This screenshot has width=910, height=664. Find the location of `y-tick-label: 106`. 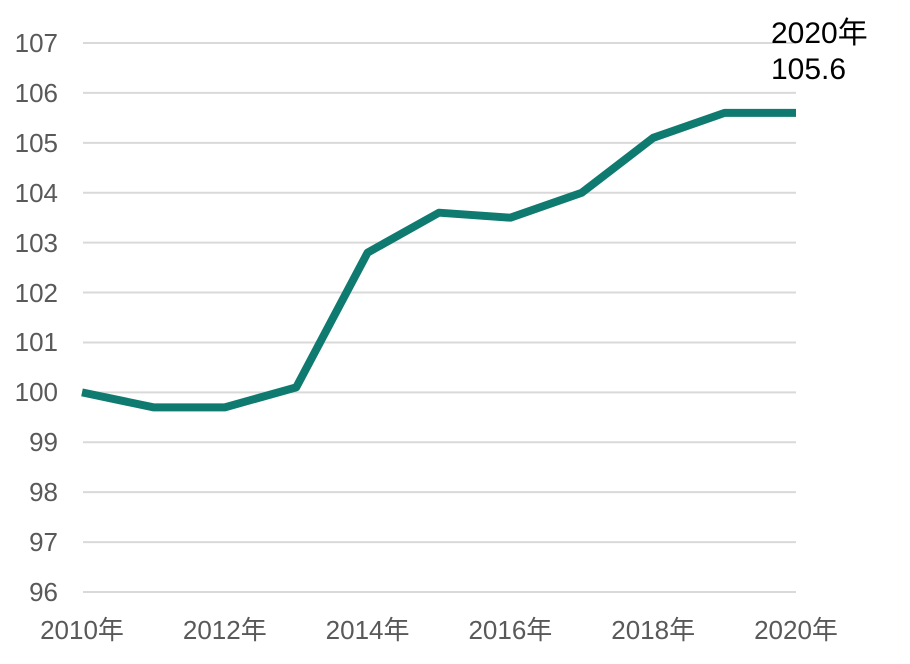

y-tick-label: 106 is located at coordinates (36, 92).